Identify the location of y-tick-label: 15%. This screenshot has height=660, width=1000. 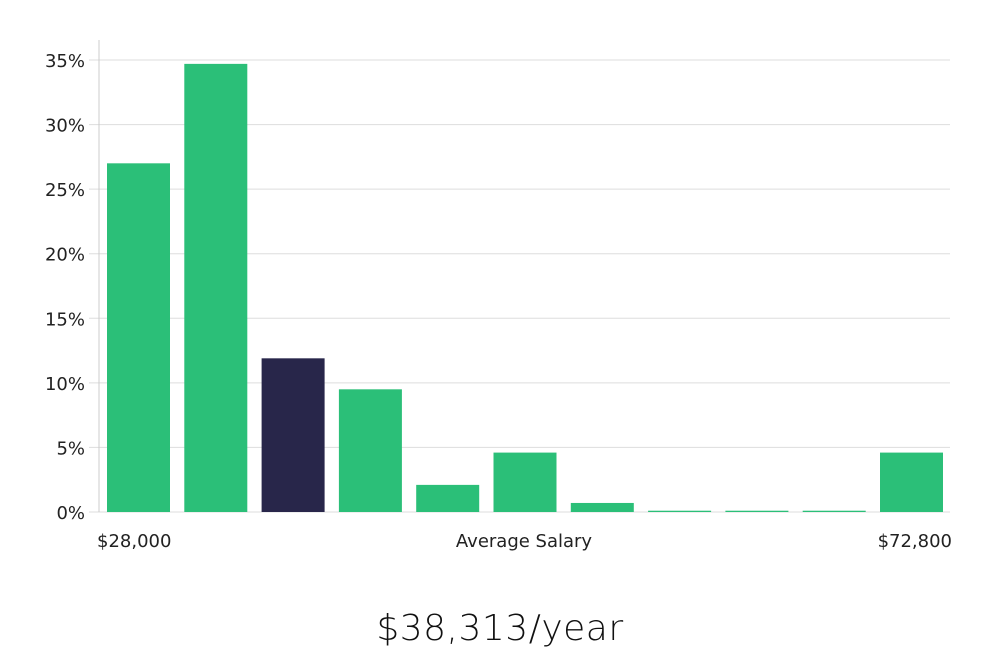
(65, 319).